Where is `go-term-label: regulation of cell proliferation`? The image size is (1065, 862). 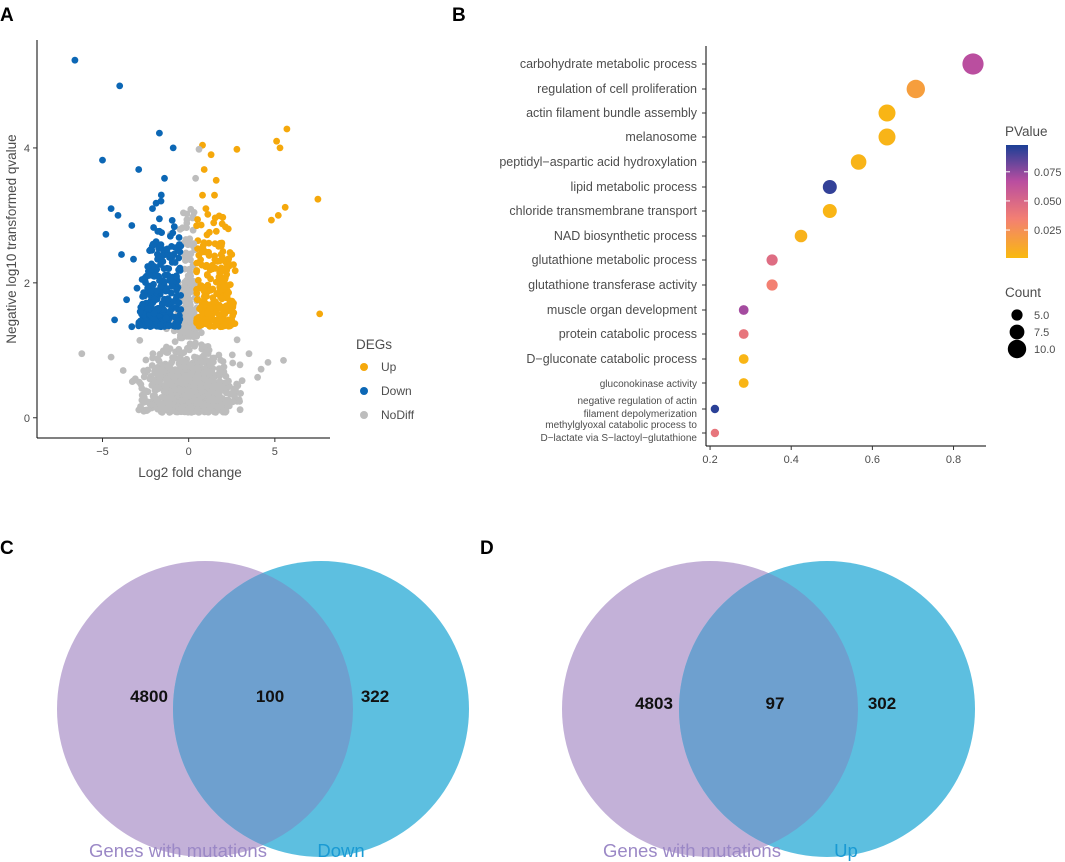 go-term-label: regulation of cell proliferation is located at coordinates (617, 89).